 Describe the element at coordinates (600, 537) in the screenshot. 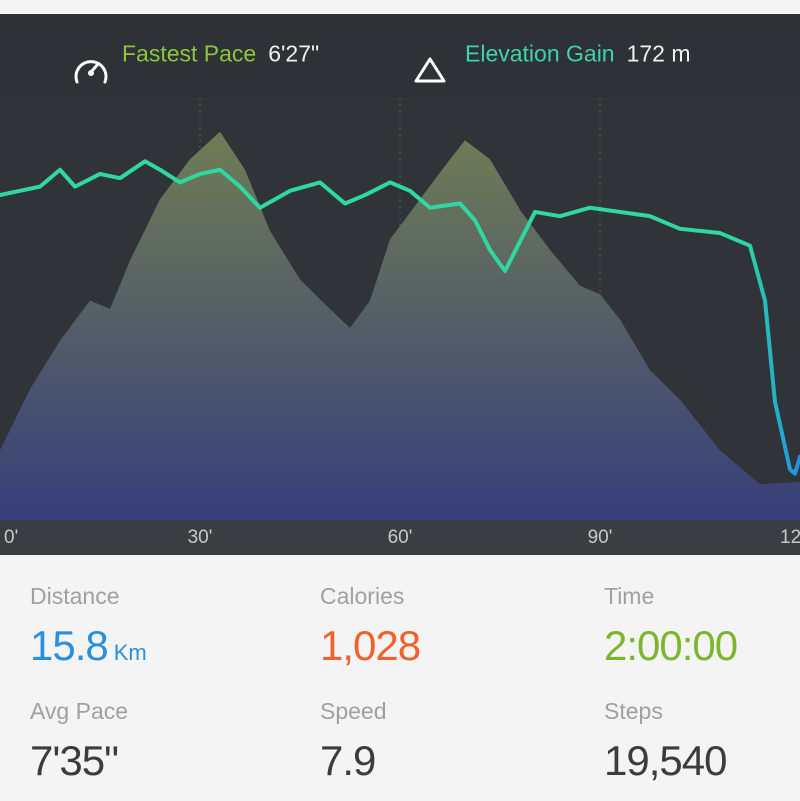

I see `x-tick-label: 90'` at that location.